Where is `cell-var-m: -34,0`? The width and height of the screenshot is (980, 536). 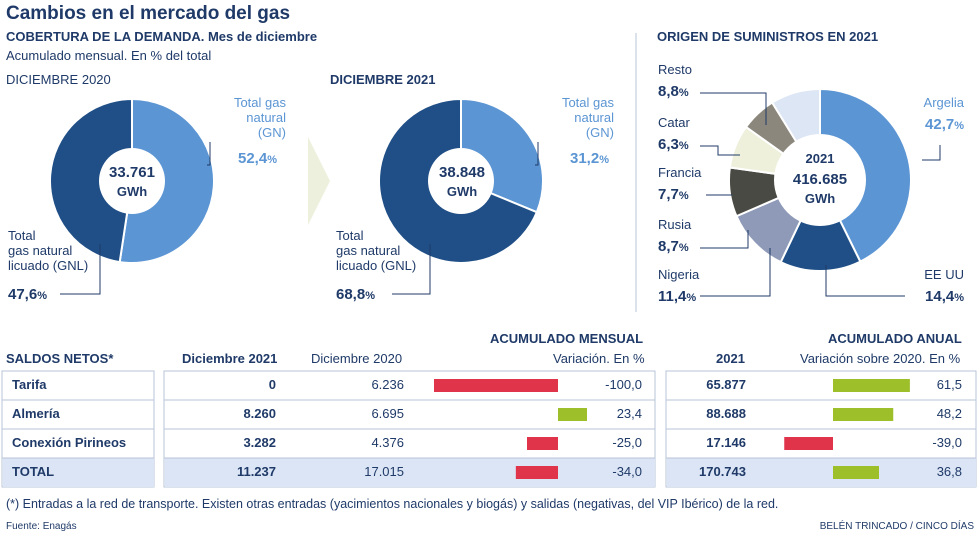
cell-var-m: -34,0 is located at coordinates (627, 471).